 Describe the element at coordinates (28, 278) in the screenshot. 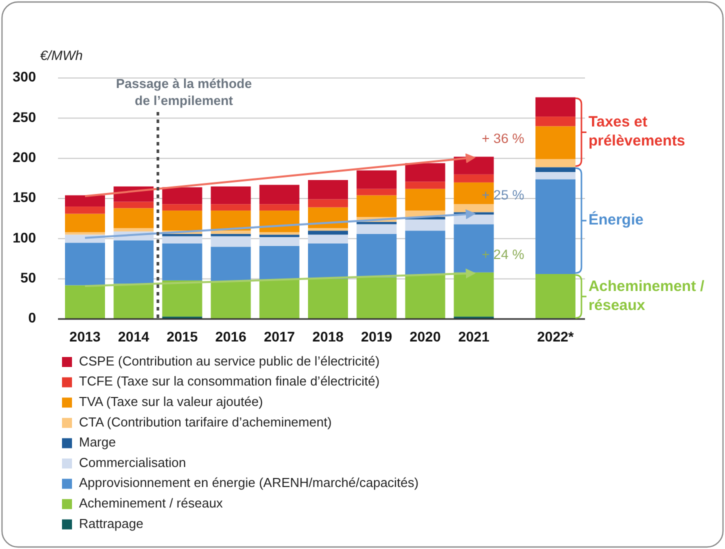

I see `y-tick-label: 50` at that location.